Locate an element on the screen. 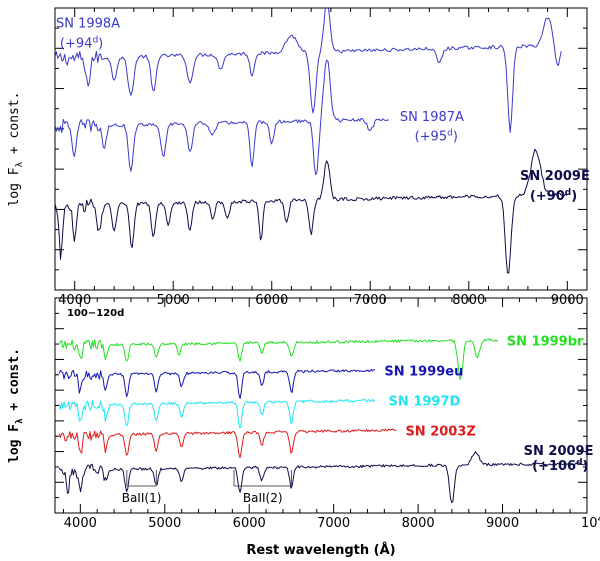 This screenshot has height=561, width=600. series-epoch: (+95d) is located at coordinates (436, 137).